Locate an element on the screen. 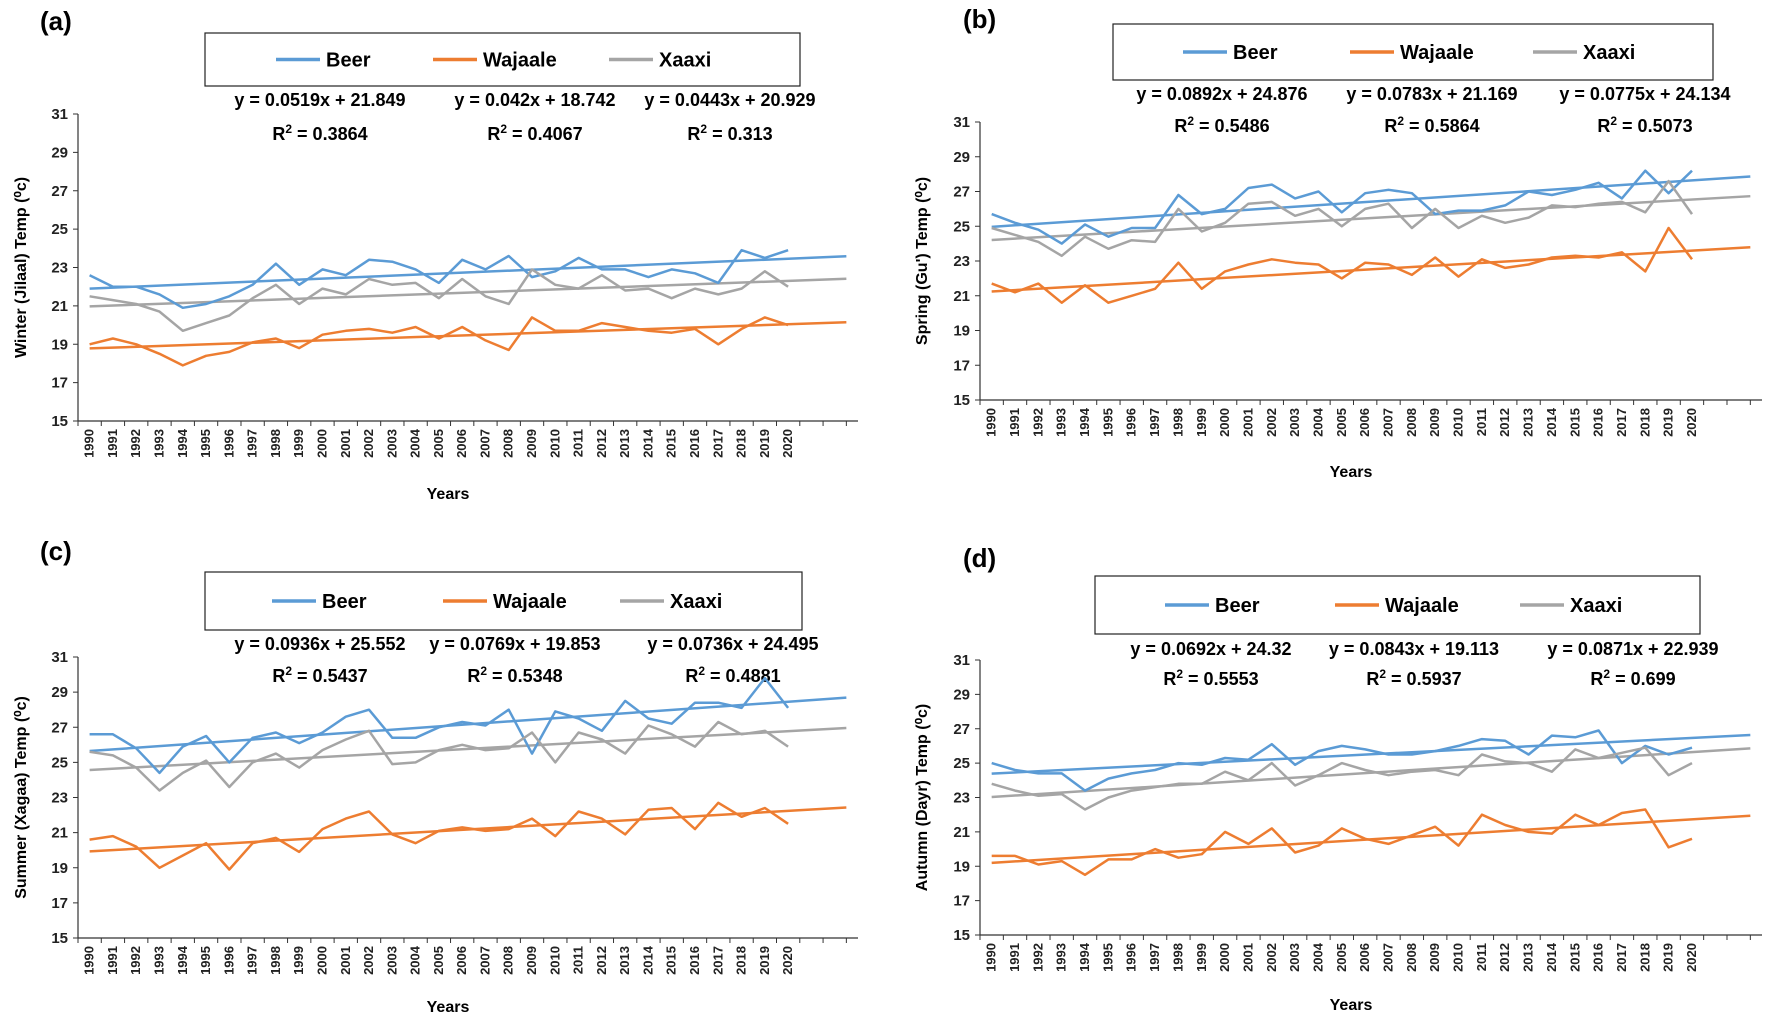 The height and width of the screenshot is (1026, 1772). trend-equation: y = 0.042x + 18.742 is located at coordinates (534, 100).